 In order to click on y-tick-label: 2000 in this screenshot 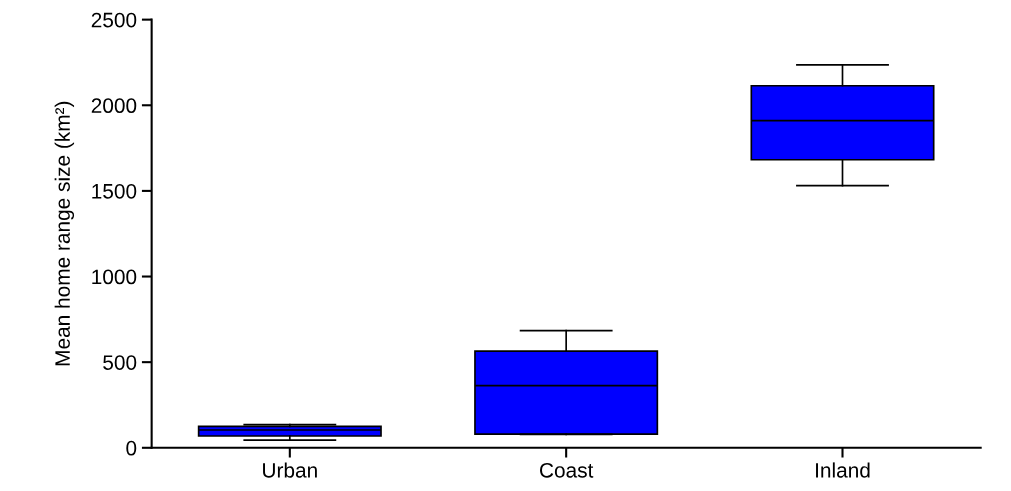, I will do `click(114, 106)`.